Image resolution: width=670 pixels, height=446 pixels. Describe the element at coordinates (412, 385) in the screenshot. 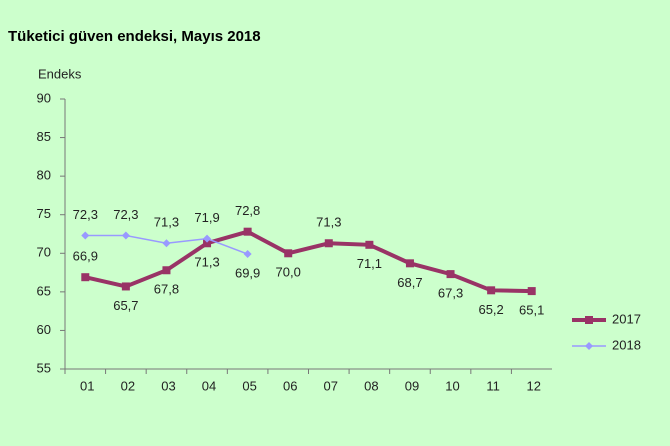

I see `x-tick-label: 09` at that location.